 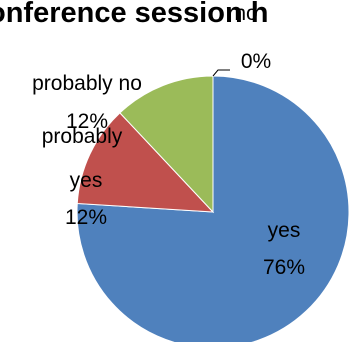 I want to click on category-label-probably-no: probably no, so click(x=87, y=83).